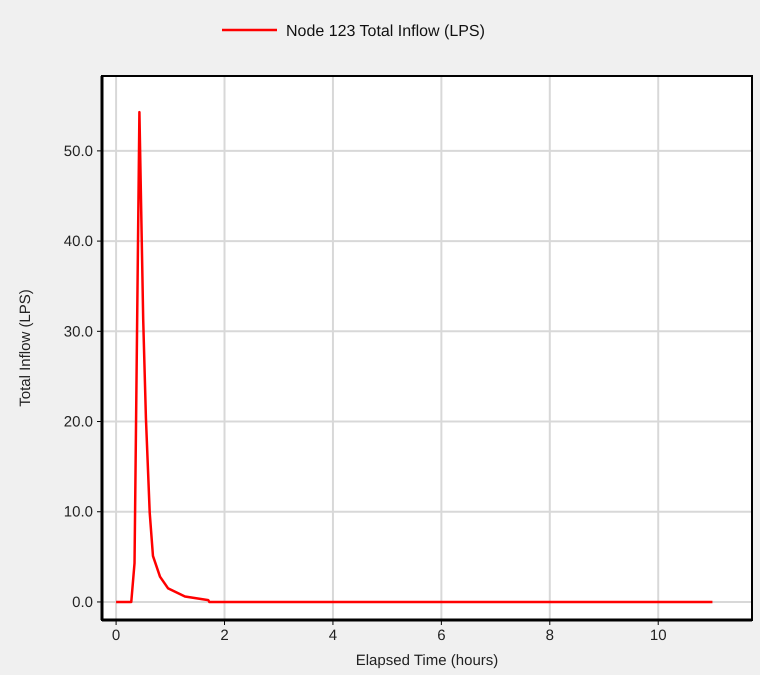  Describe the element at coordinates (78, 512) in the screenshot. I see `y-tick-label: 10.0` at that location.